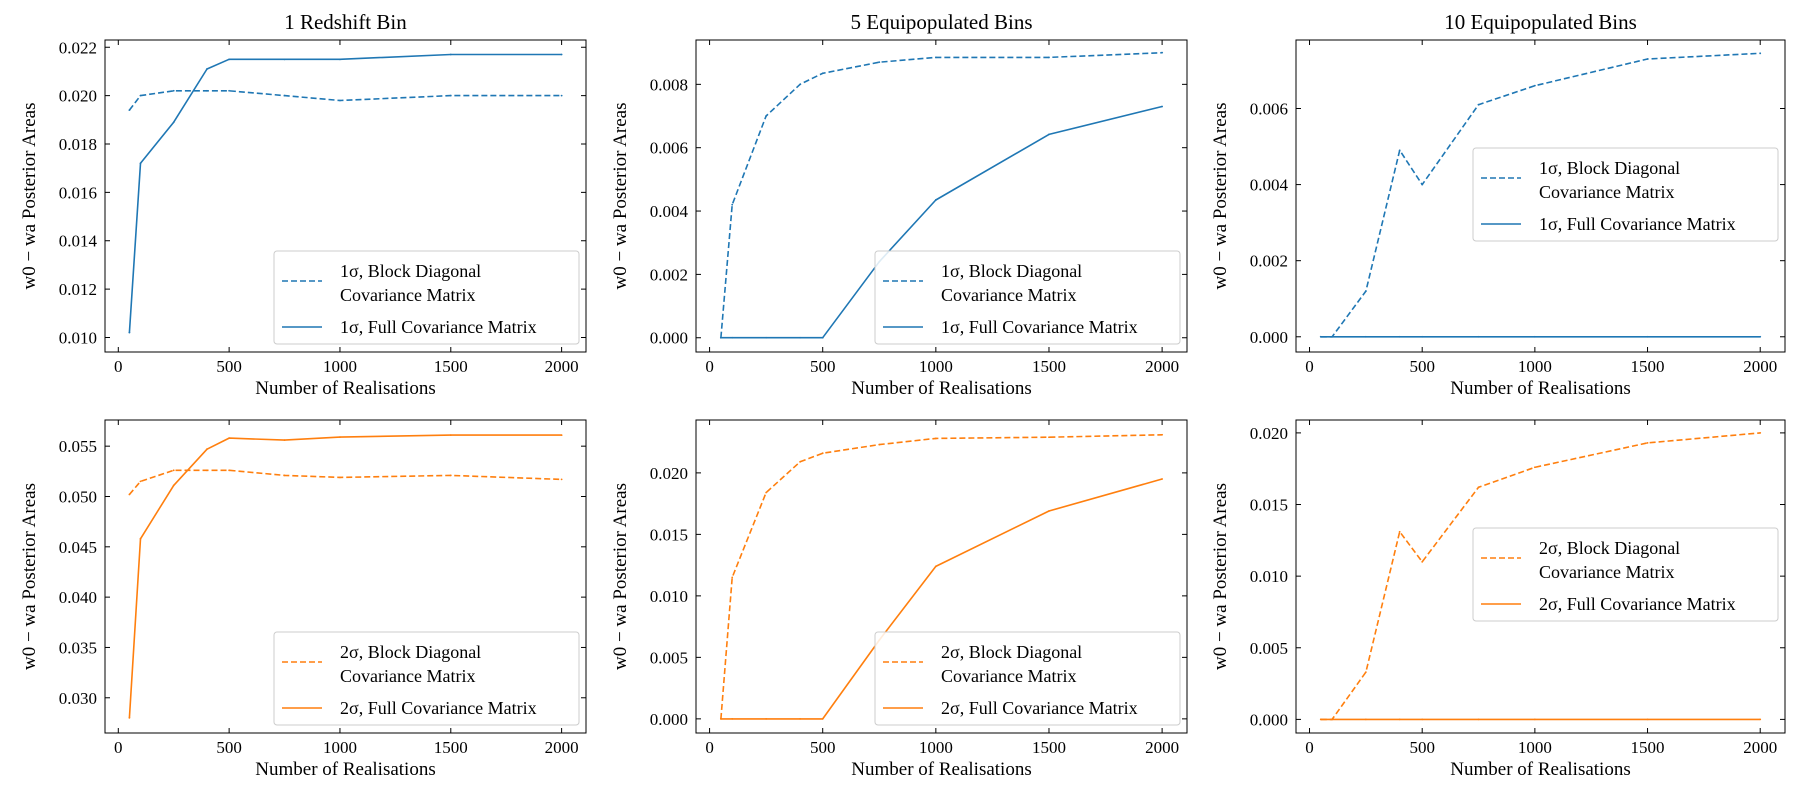 The image size is (1800, 800). What do you see at coordinates (1269, 261) in the screenshot?
I see `y-tick-label: 0.002` at bounding box center [1269, 261].